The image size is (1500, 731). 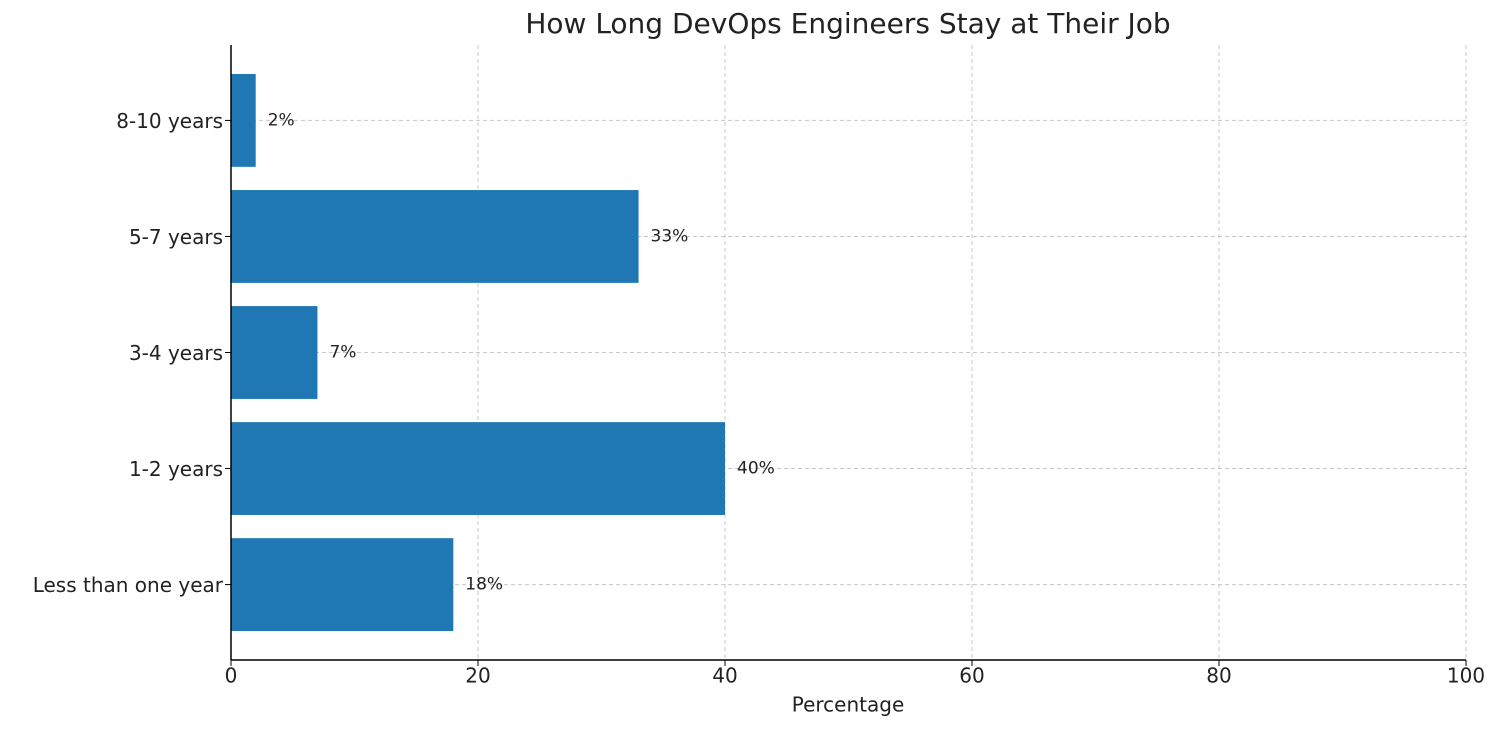 What do you see at coordinates (1218, 676) in the screenshot?
I see `x-tick-label: 80` at bounding box center [1218, 676].